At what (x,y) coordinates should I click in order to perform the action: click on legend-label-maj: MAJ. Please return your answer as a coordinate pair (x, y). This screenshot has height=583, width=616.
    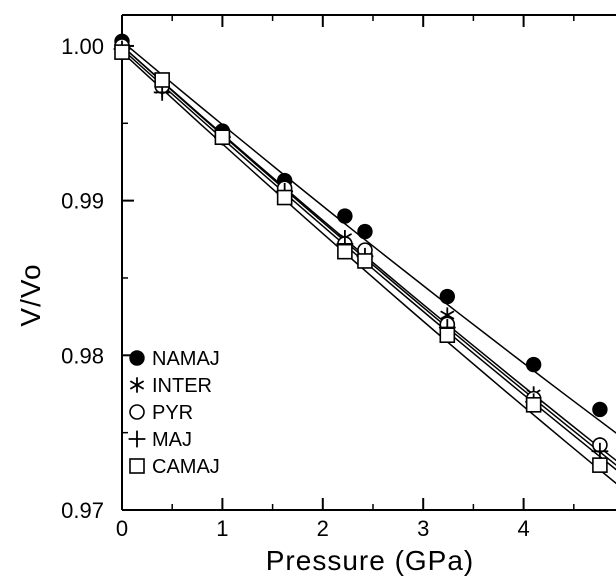
    Looking at the image, I should click on (172, 440).